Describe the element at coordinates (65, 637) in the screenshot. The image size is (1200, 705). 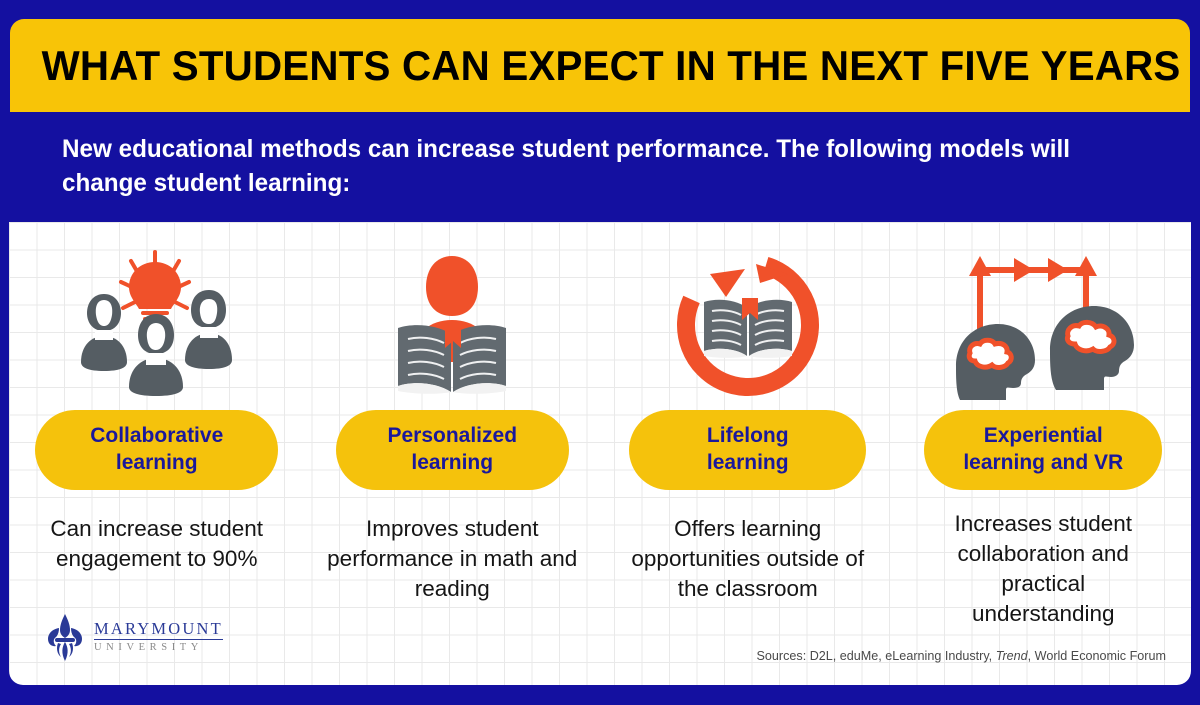
I see `fleur-de-lis-icon` at that location.